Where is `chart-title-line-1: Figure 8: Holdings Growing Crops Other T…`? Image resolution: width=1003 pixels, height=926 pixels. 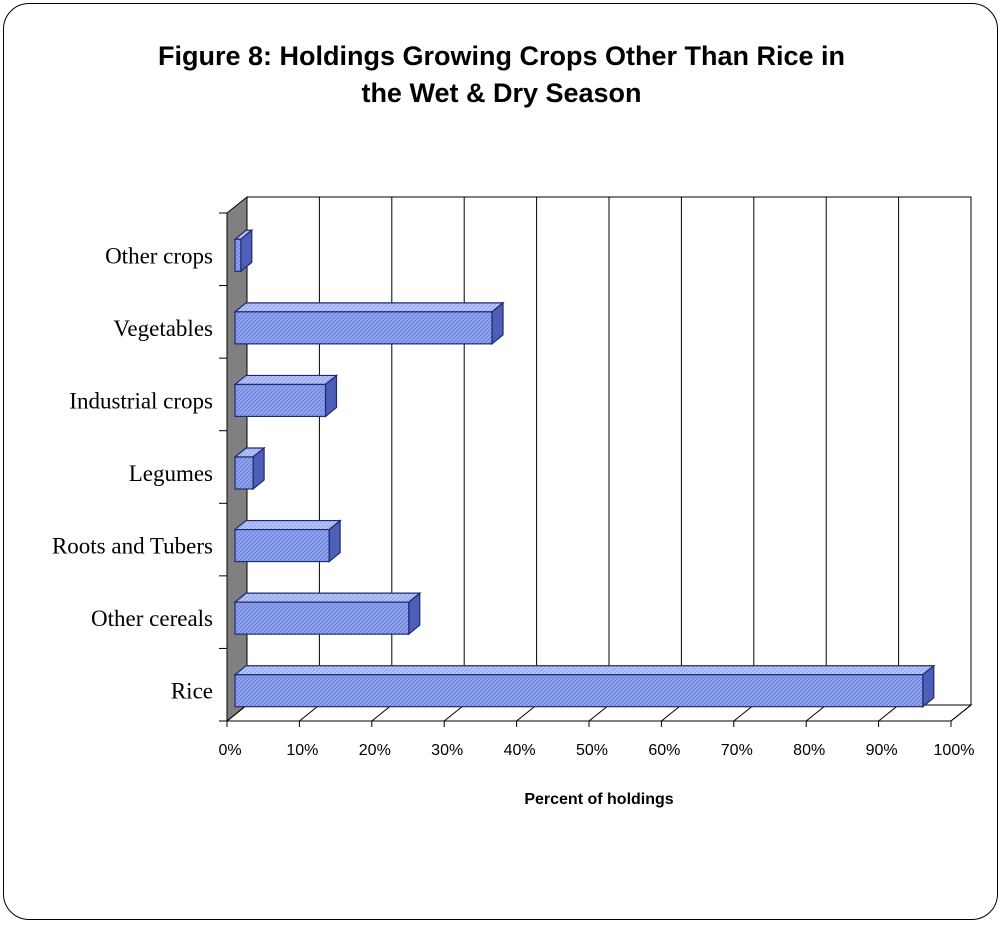
chart-title-line-1: Figure 8: Holdings Growing Crops Other T… is located at coordinates (501, 56).